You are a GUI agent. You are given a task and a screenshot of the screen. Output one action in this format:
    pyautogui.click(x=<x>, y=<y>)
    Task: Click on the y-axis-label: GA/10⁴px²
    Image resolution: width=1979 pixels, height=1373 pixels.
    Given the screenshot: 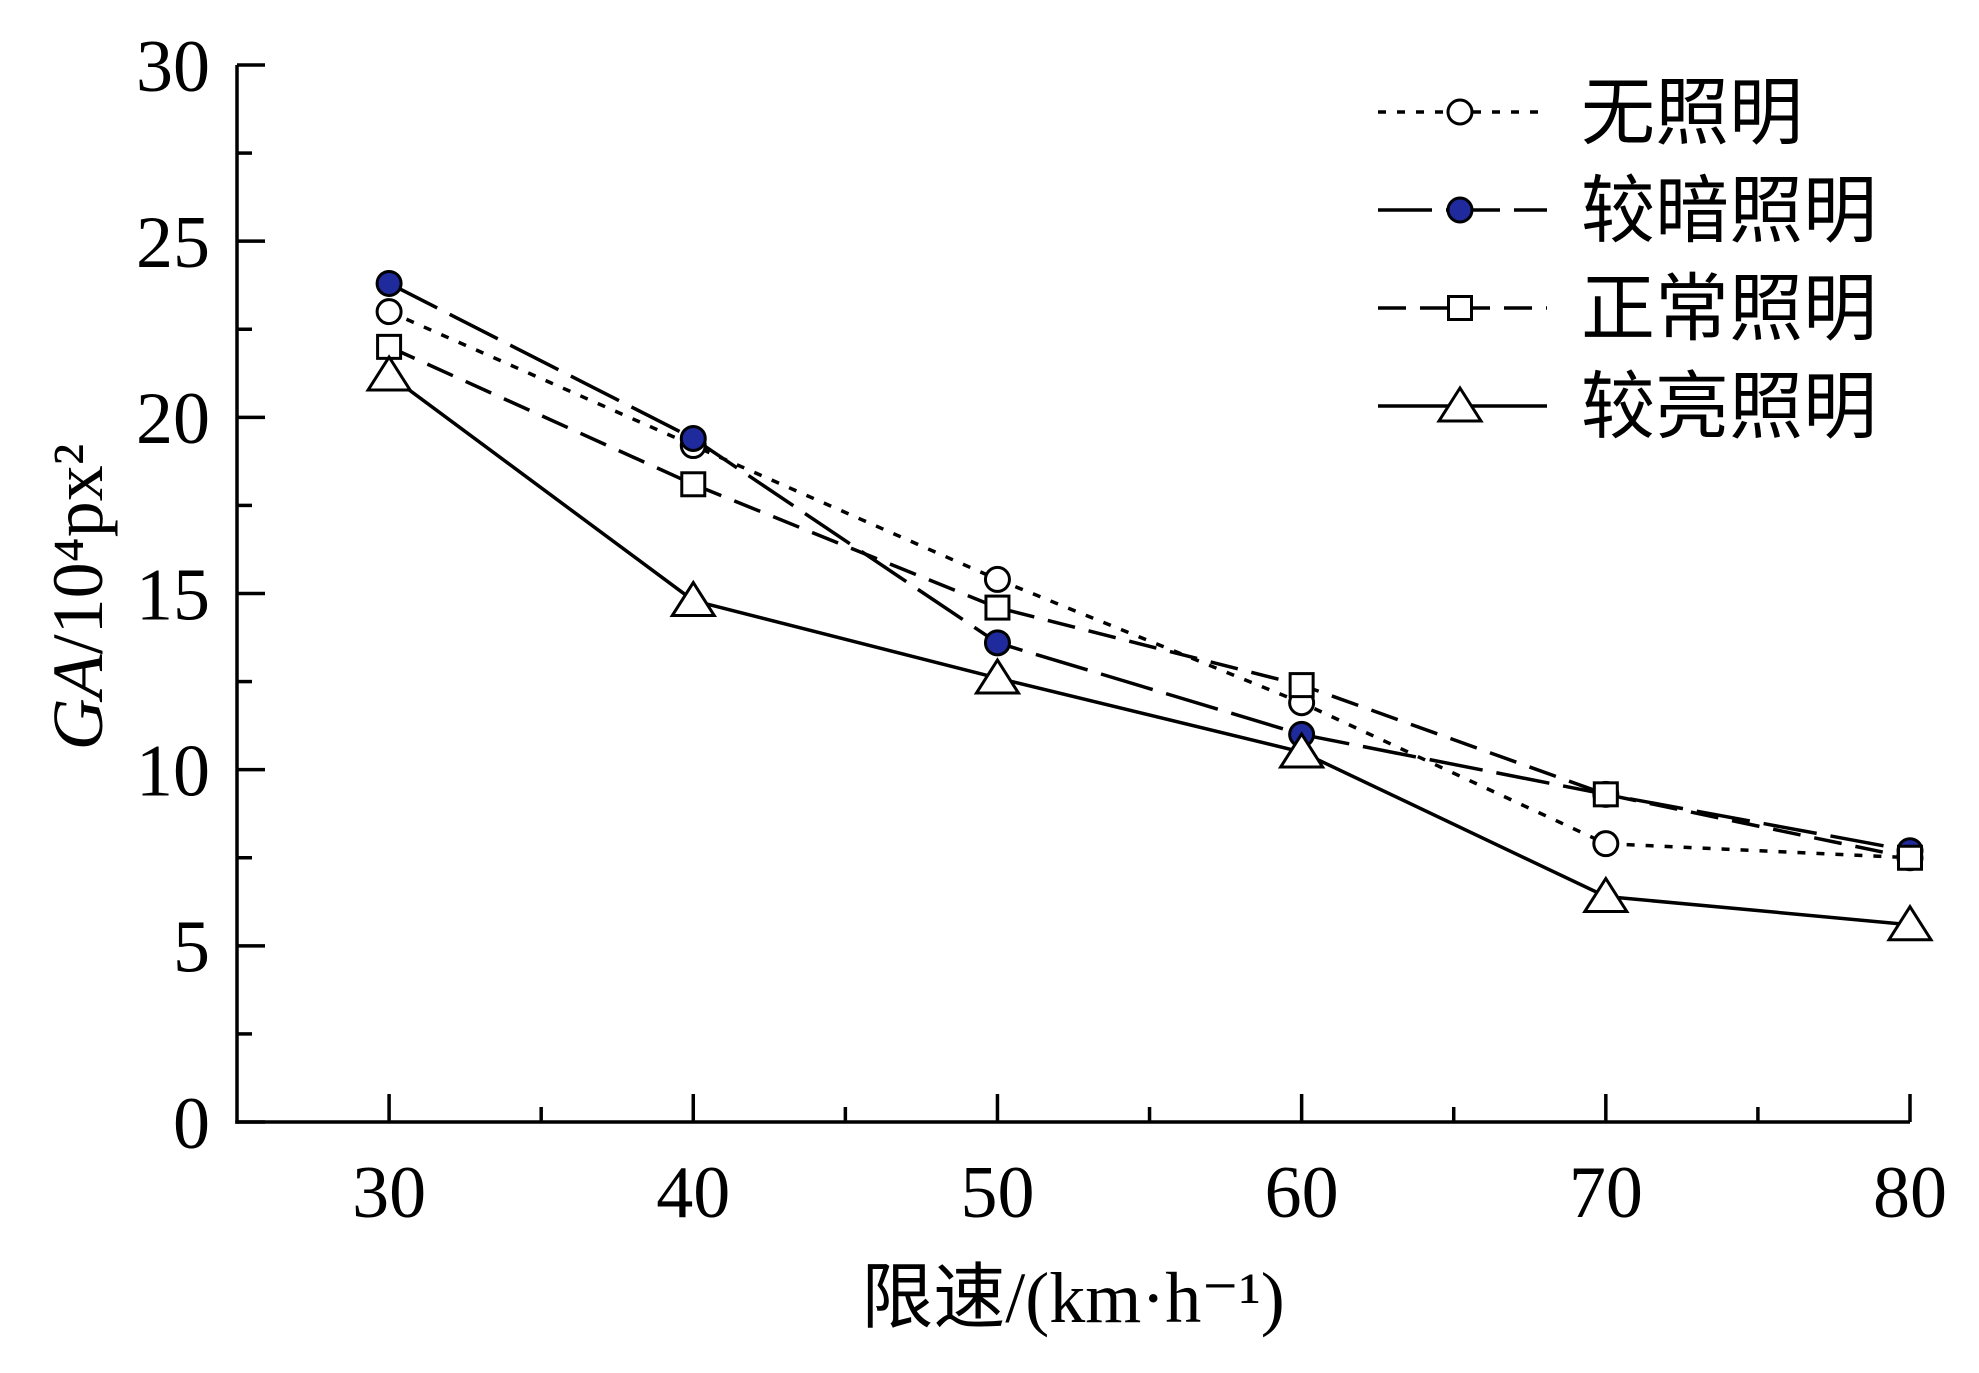 What is the action you would take?
    pyautogui.click(x=78, y=597)
    